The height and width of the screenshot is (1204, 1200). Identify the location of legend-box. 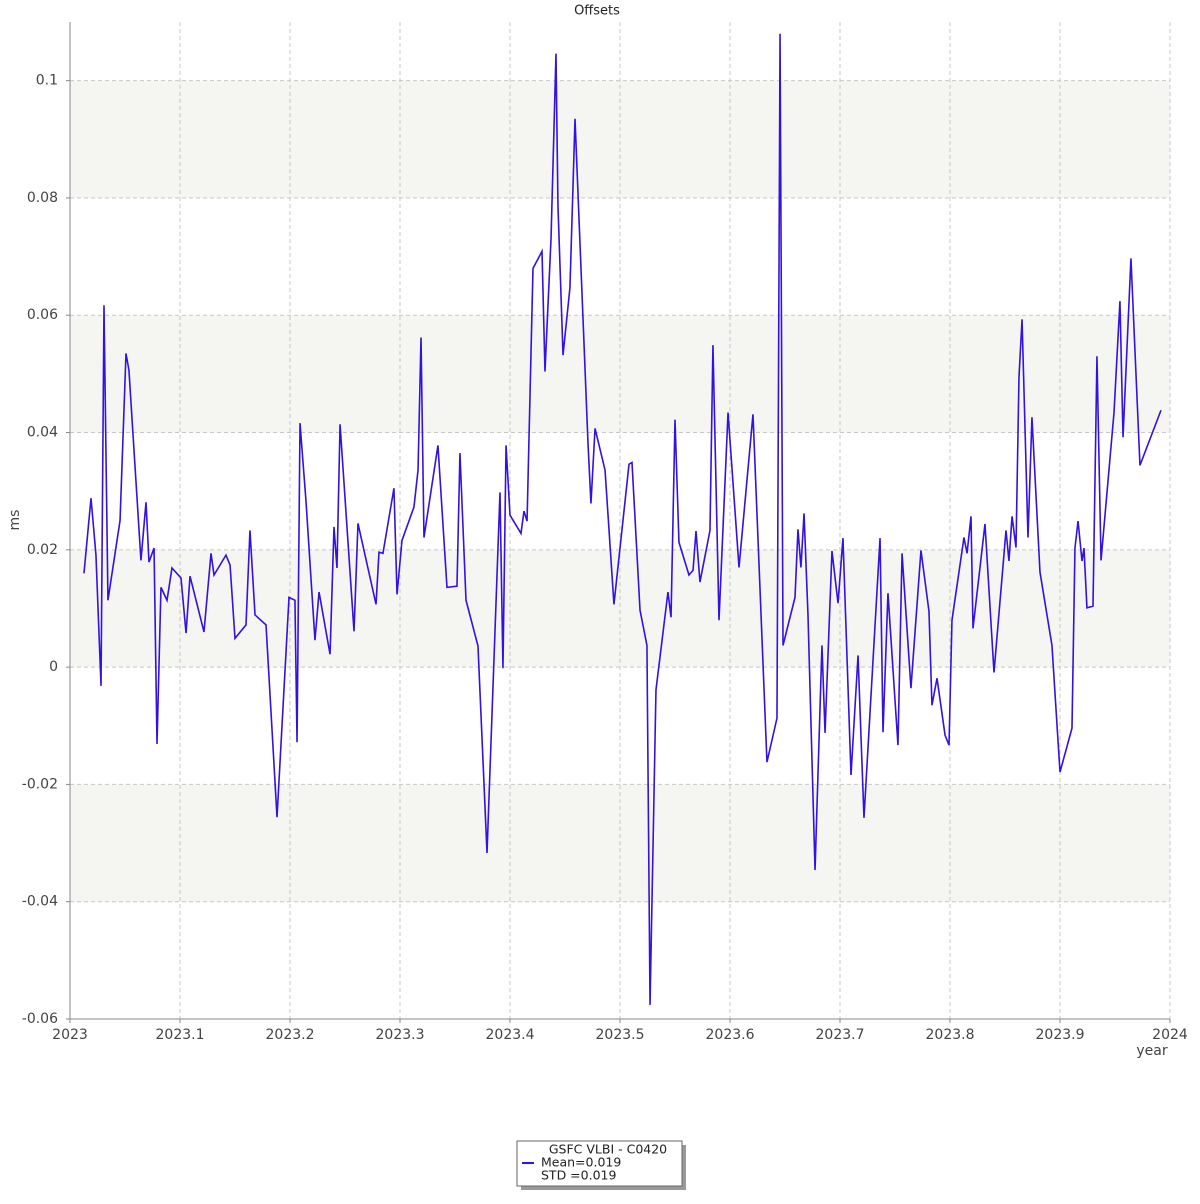
(599, 1163).